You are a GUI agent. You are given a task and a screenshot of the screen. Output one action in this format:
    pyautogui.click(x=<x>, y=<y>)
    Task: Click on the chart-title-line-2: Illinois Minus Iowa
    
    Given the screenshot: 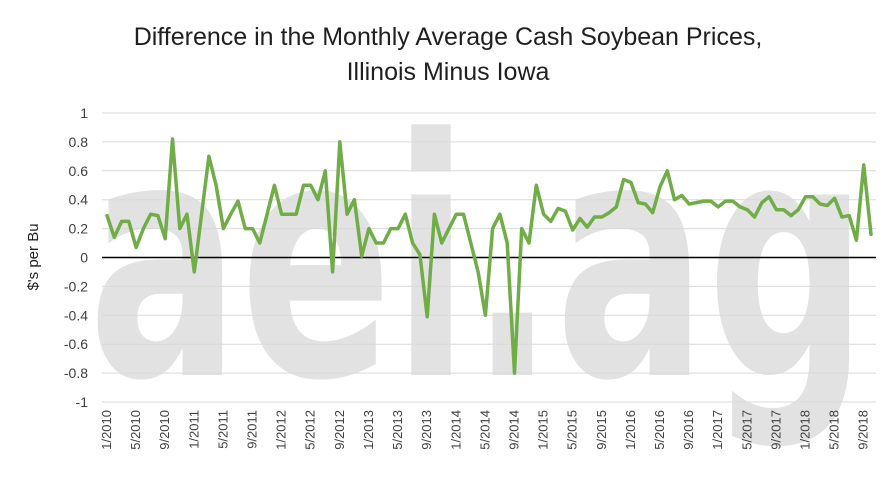 What is the action you would take?
    pyautogui.click(x=448, y=72)
    